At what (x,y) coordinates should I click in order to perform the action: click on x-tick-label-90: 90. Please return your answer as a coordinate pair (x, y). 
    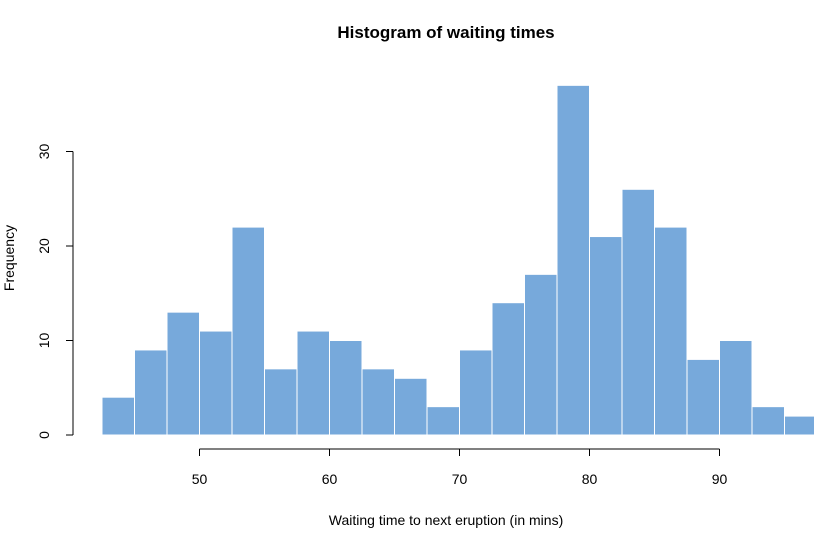
    Looking at the image, I should click on (720, 479).